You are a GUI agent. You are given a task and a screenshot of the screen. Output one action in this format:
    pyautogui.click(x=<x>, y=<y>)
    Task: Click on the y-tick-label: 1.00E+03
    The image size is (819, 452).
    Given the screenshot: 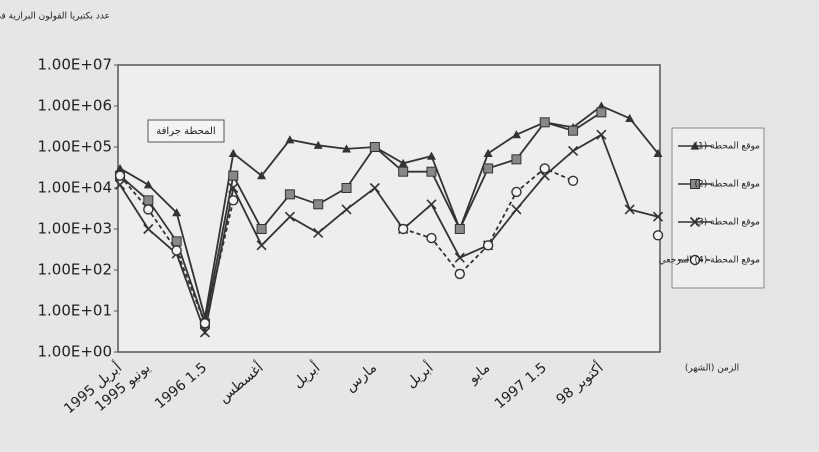 What is the action you would take?
    pyautogui.click(x=74, y=229)
    